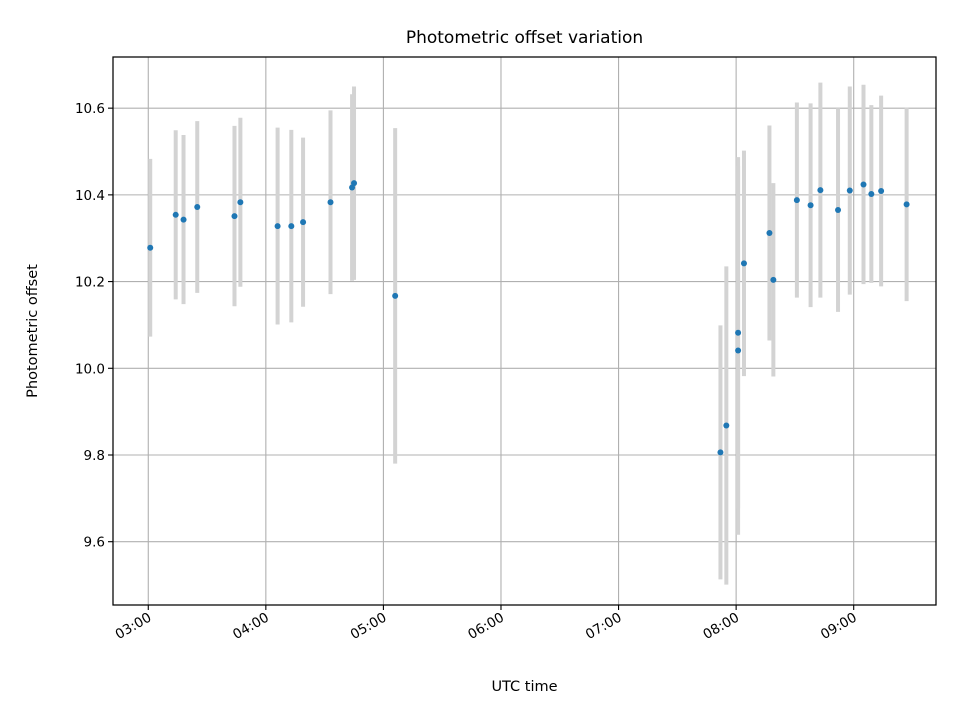  I want to click on y-tick-label: 10.2, so click(90, 283).